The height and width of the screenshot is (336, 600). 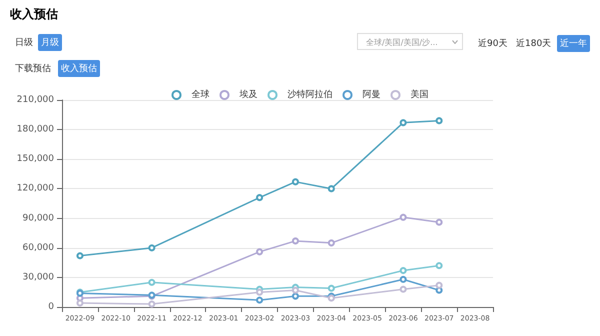 What do you see at coordinates (38, 218) in the screenshot?
I see `y-tick-label: 90,000` at bounding box center [38, 218].